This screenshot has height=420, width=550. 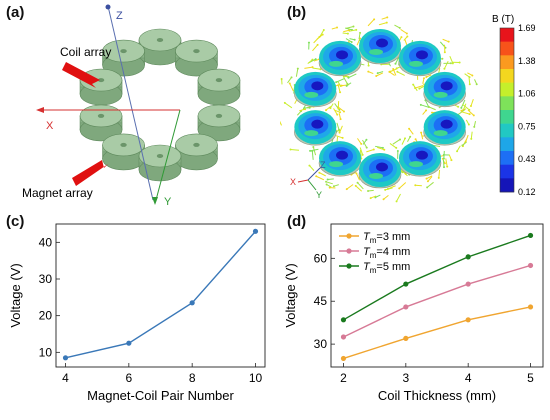 I want to click on colorbar-tick-label: 0.43, so click(x=527, y=159).